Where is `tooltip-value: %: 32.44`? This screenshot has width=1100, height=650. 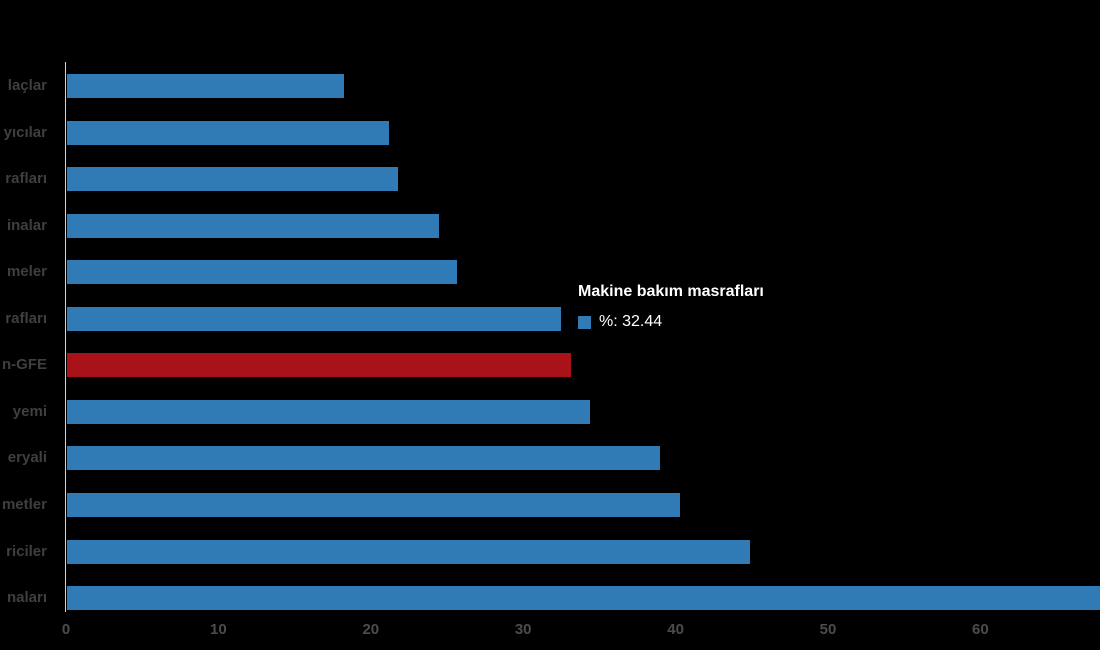
tooltip-value: %: 32.44 is located at coordinates (631, 321).